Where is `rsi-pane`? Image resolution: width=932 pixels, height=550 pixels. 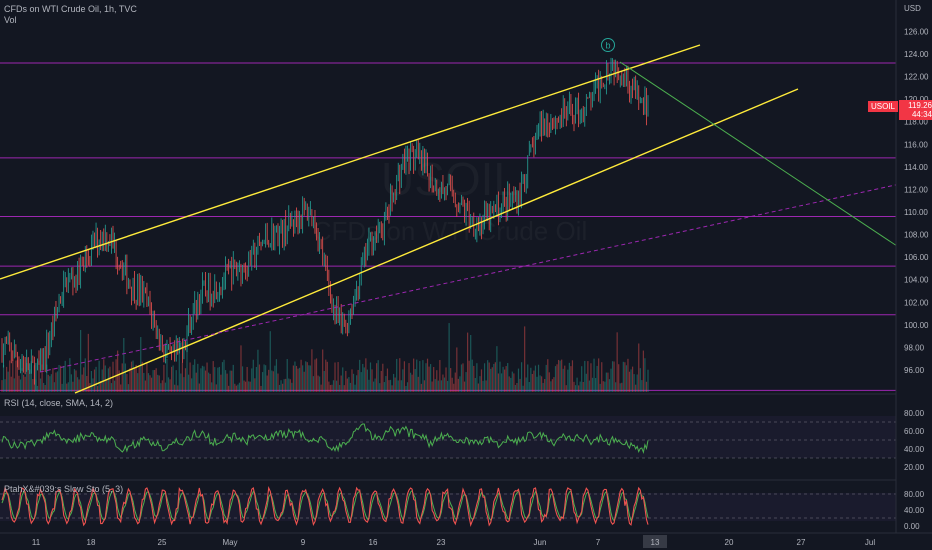 rsi-pane is located at coordinates (448, 426).